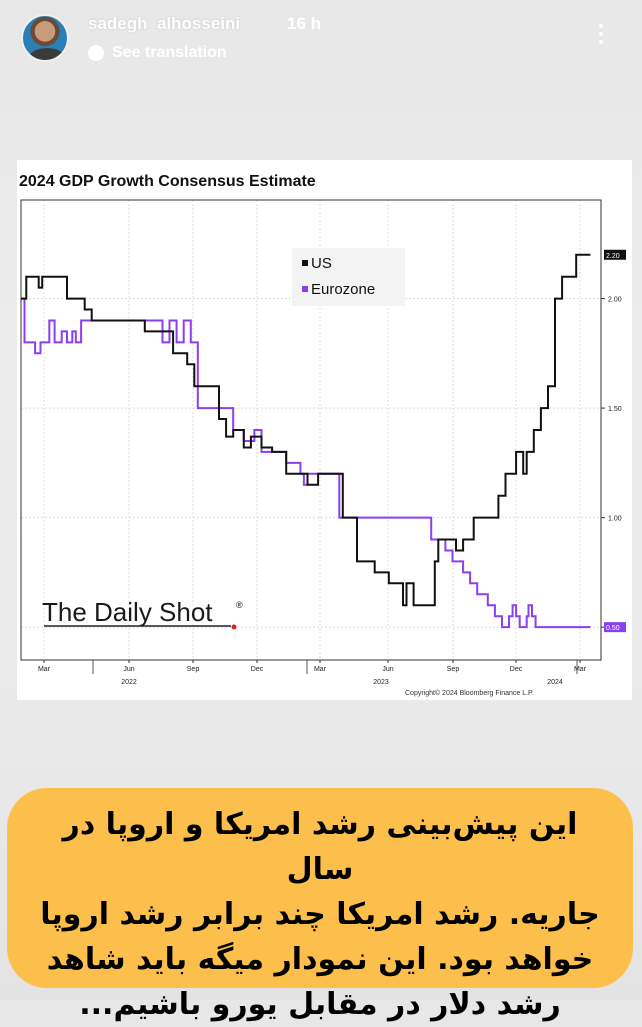  What do you see at coordinates (615, 519) in the screenshot?
I see `y-tick-label: 1.00` at bounding box center [615, 519].